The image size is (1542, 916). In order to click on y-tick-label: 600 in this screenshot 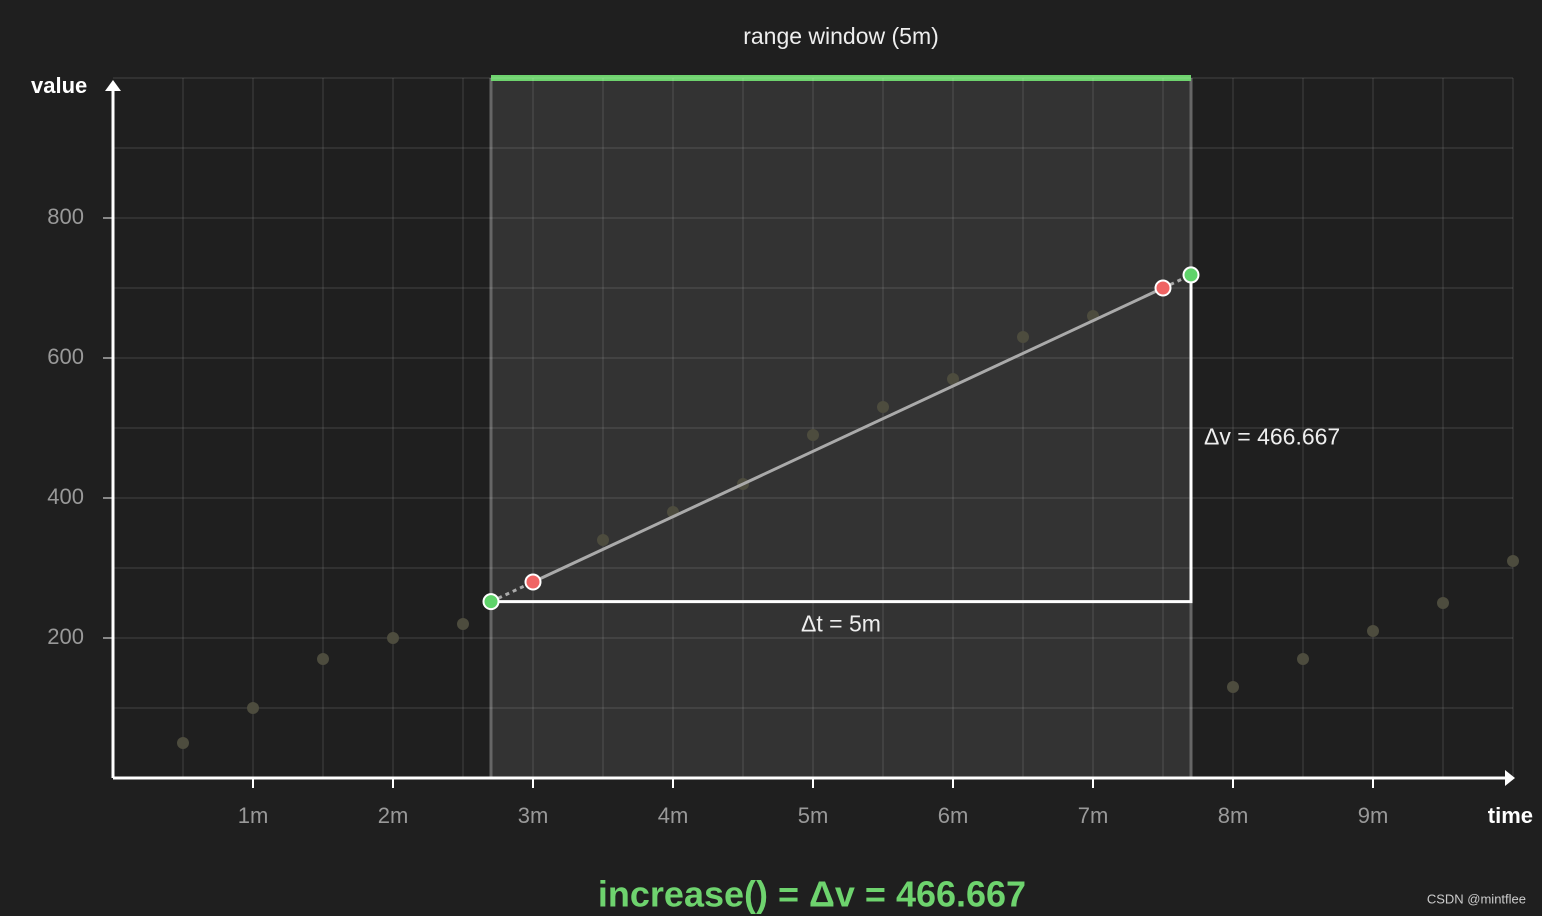, I will do `click(65, 356)`.